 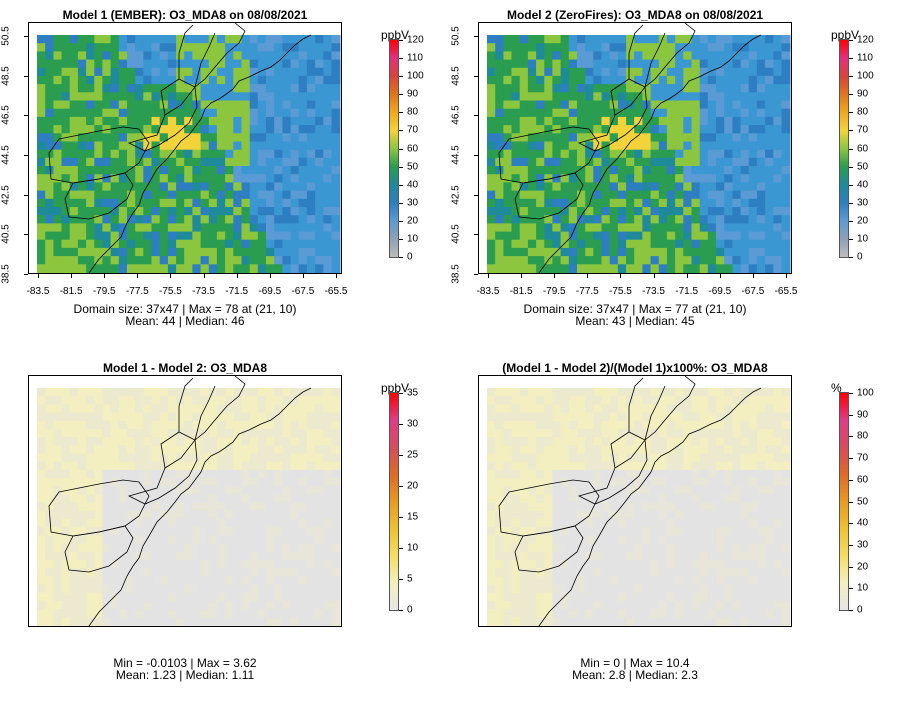 What do you see at coordinates (137, 291) in the screenshot?
I see `x-tick-label: -77.5` at bounding box center [137, 291].